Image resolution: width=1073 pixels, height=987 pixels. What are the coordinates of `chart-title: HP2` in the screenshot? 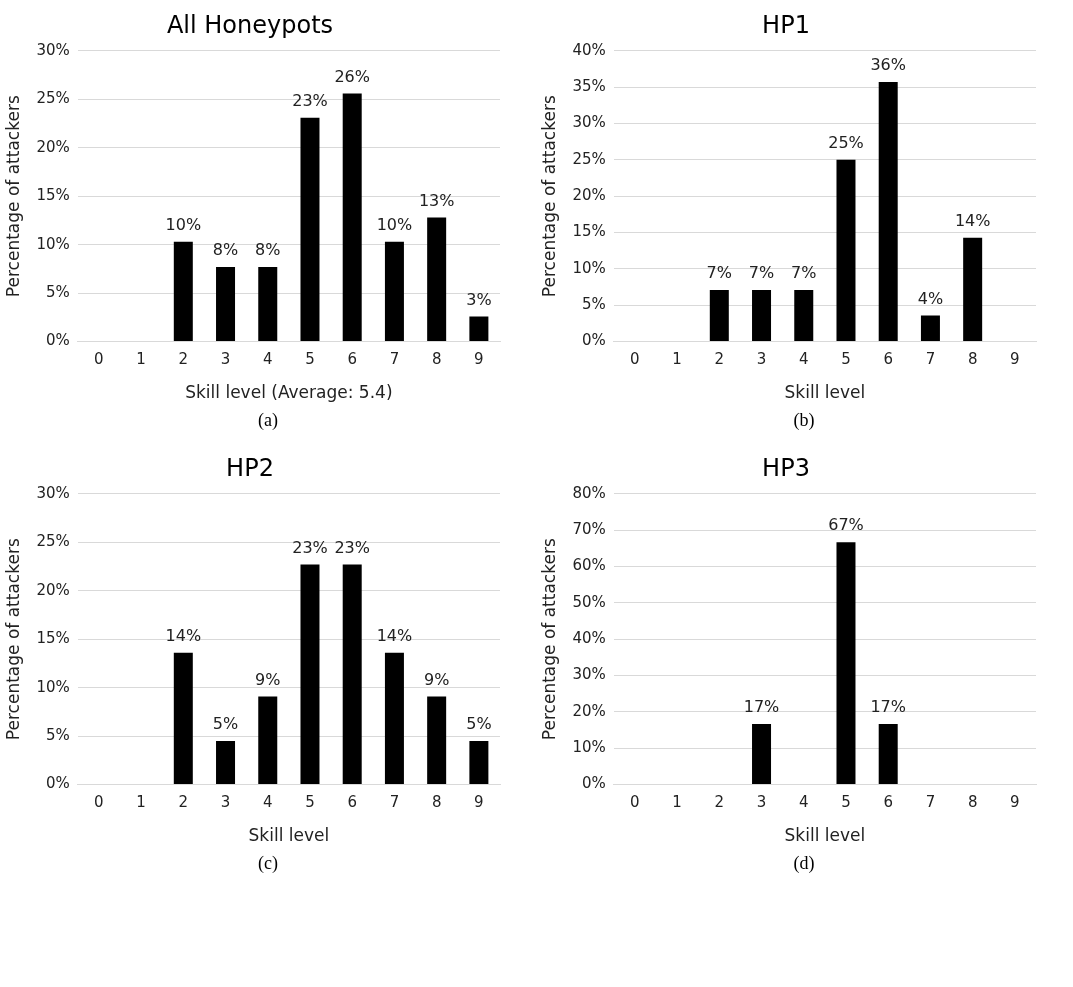 It's located at (250, 467).